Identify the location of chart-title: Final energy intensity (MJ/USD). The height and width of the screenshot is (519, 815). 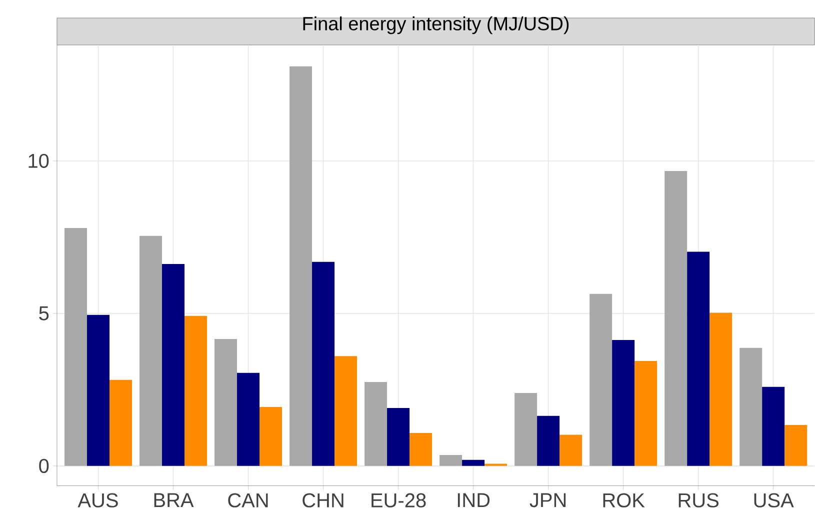
(436, 25).